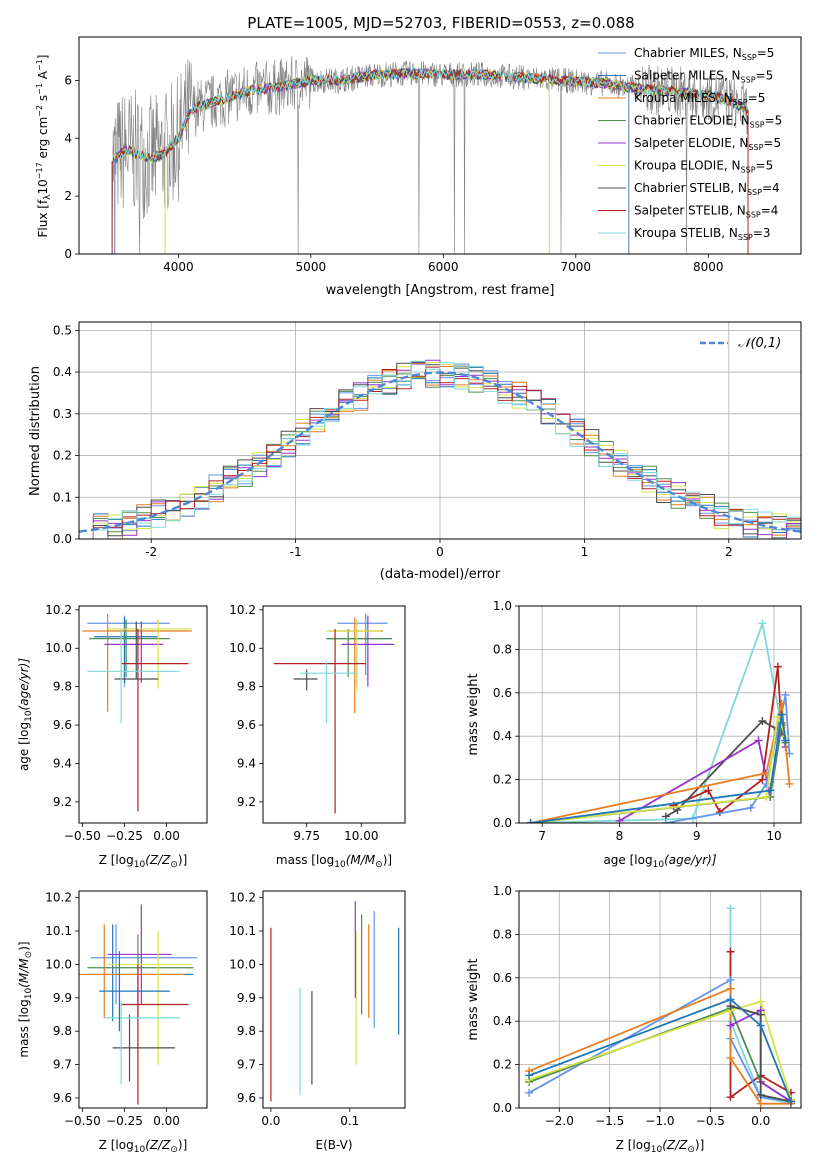 The image size is (819, 1170). Describe the element at coordinates (609, 1121) in the screenshot. I see `x-tick-label: −1.5` at that location.